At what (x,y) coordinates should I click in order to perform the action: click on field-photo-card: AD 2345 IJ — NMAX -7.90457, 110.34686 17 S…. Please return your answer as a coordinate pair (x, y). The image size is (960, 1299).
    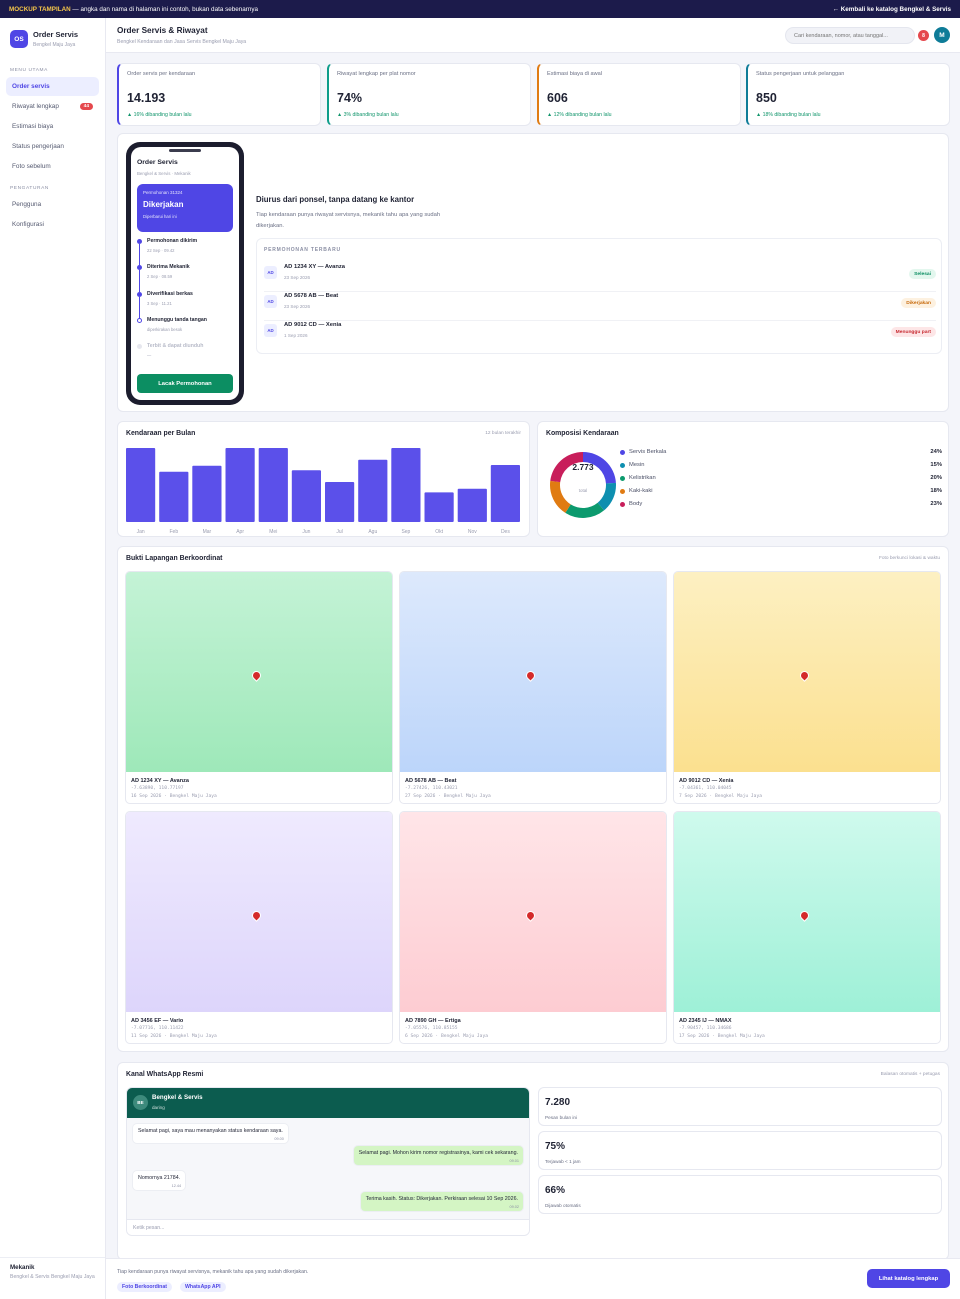
    Looking at the image, I should click on (807, 927).